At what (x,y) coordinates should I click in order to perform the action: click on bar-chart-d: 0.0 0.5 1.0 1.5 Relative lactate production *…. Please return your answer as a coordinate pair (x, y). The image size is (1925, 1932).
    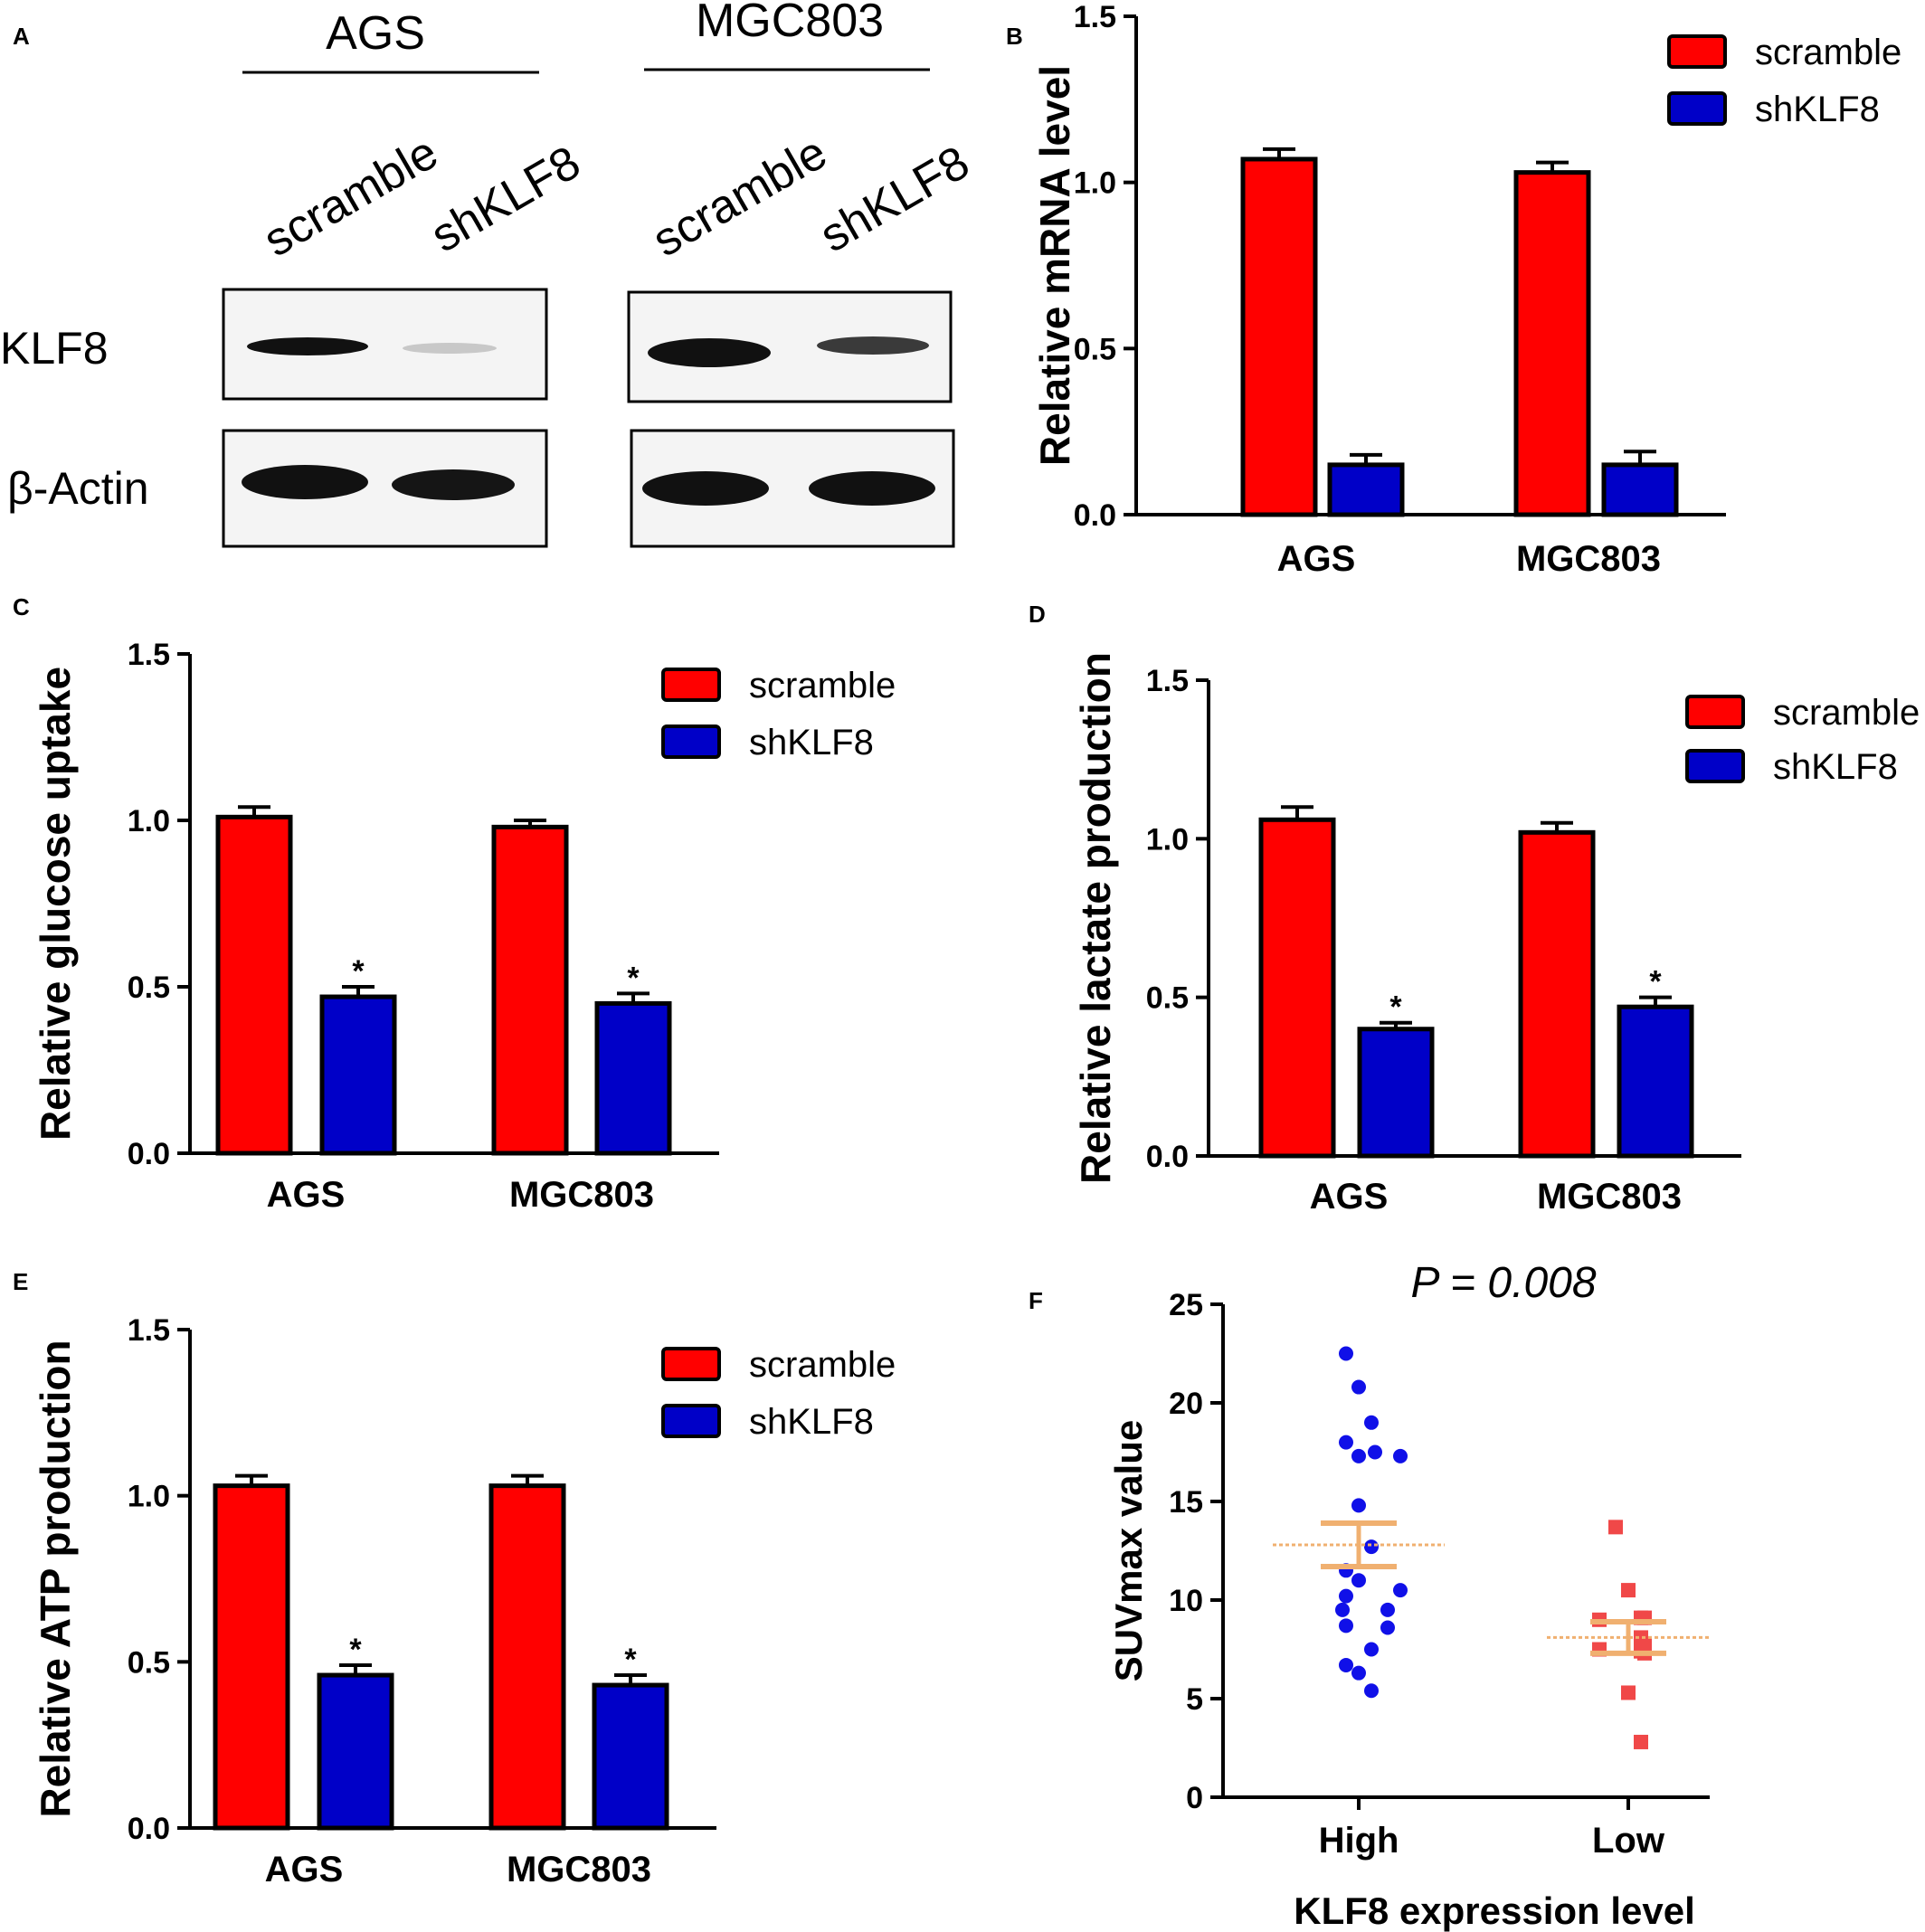
    Looking at the image, I should click on (1496, 934).